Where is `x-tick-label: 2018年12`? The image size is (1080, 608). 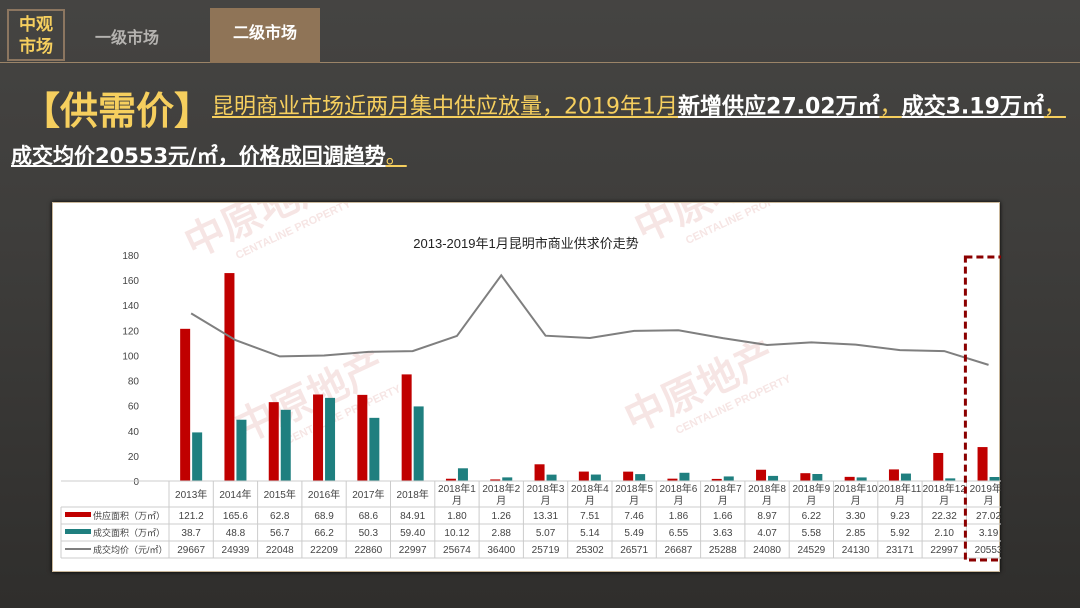
x-tick-label: 2018年12 is located at coordinates (945, 488).